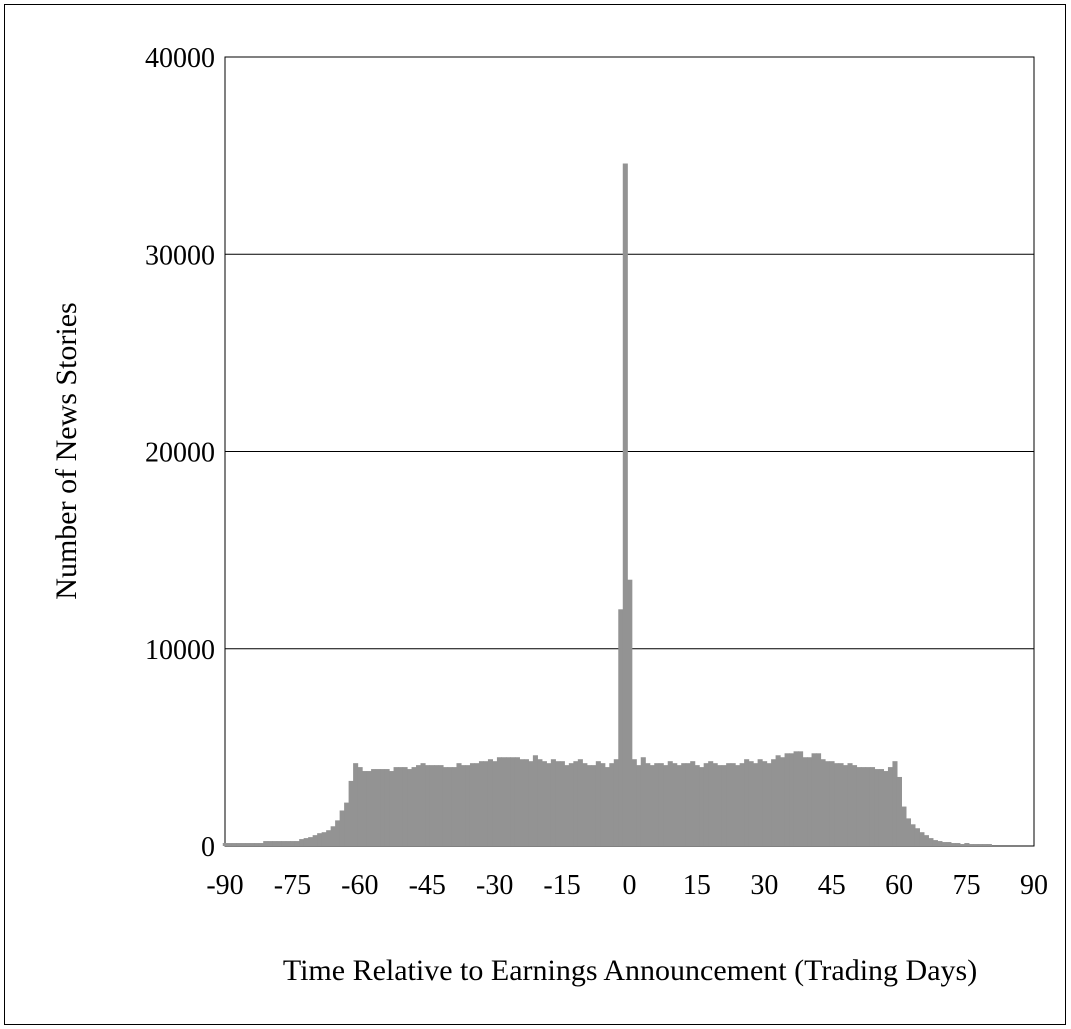 Image resolution: width=1071 pixels, height=1029 pixels. What do you see at coordinates (494, 885) in the screenshot?
I see `x-tick-label: -30` at bounding box center [494, 885].